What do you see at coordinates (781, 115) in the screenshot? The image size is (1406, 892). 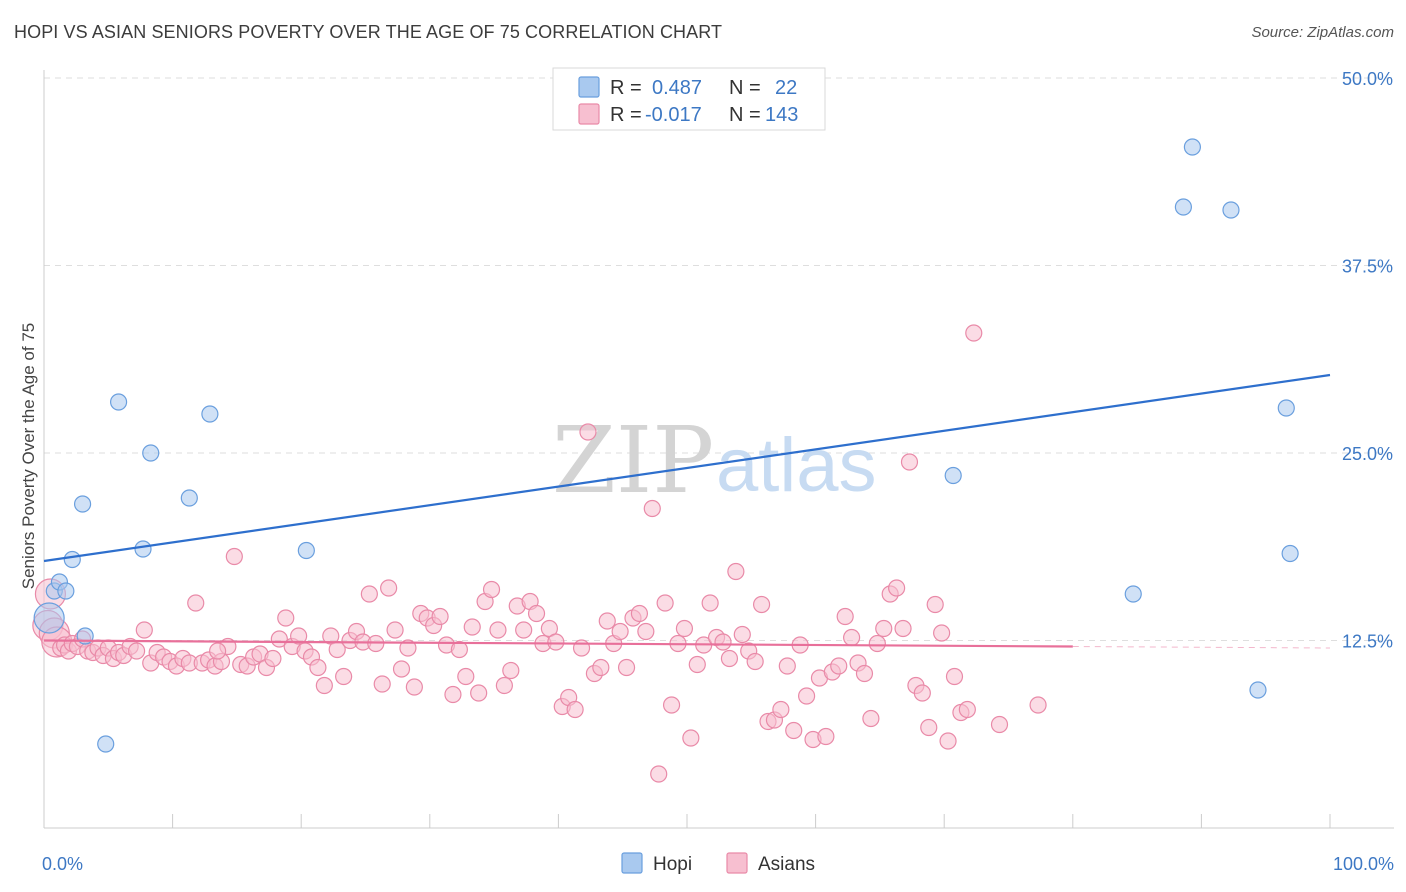 I see `legend-n-value-asians: 143` at bounding box center [781, 115].